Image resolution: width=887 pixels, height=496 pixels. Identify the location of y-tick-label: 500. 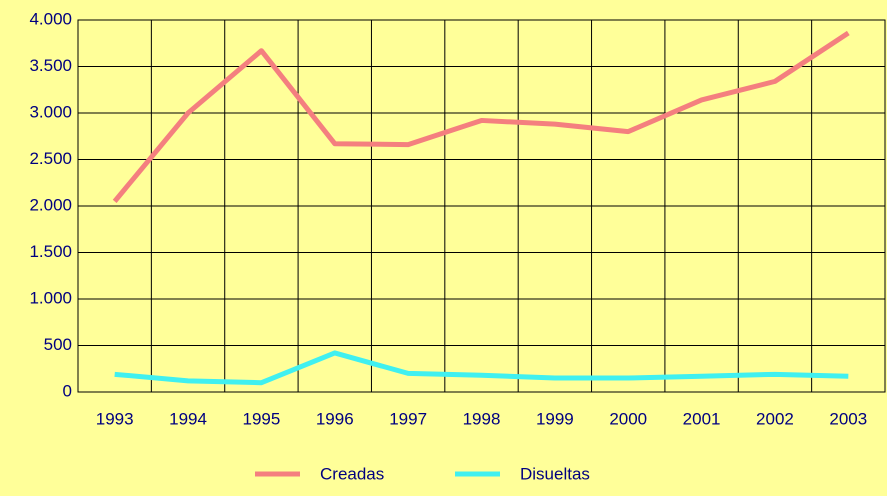
(58, 344).